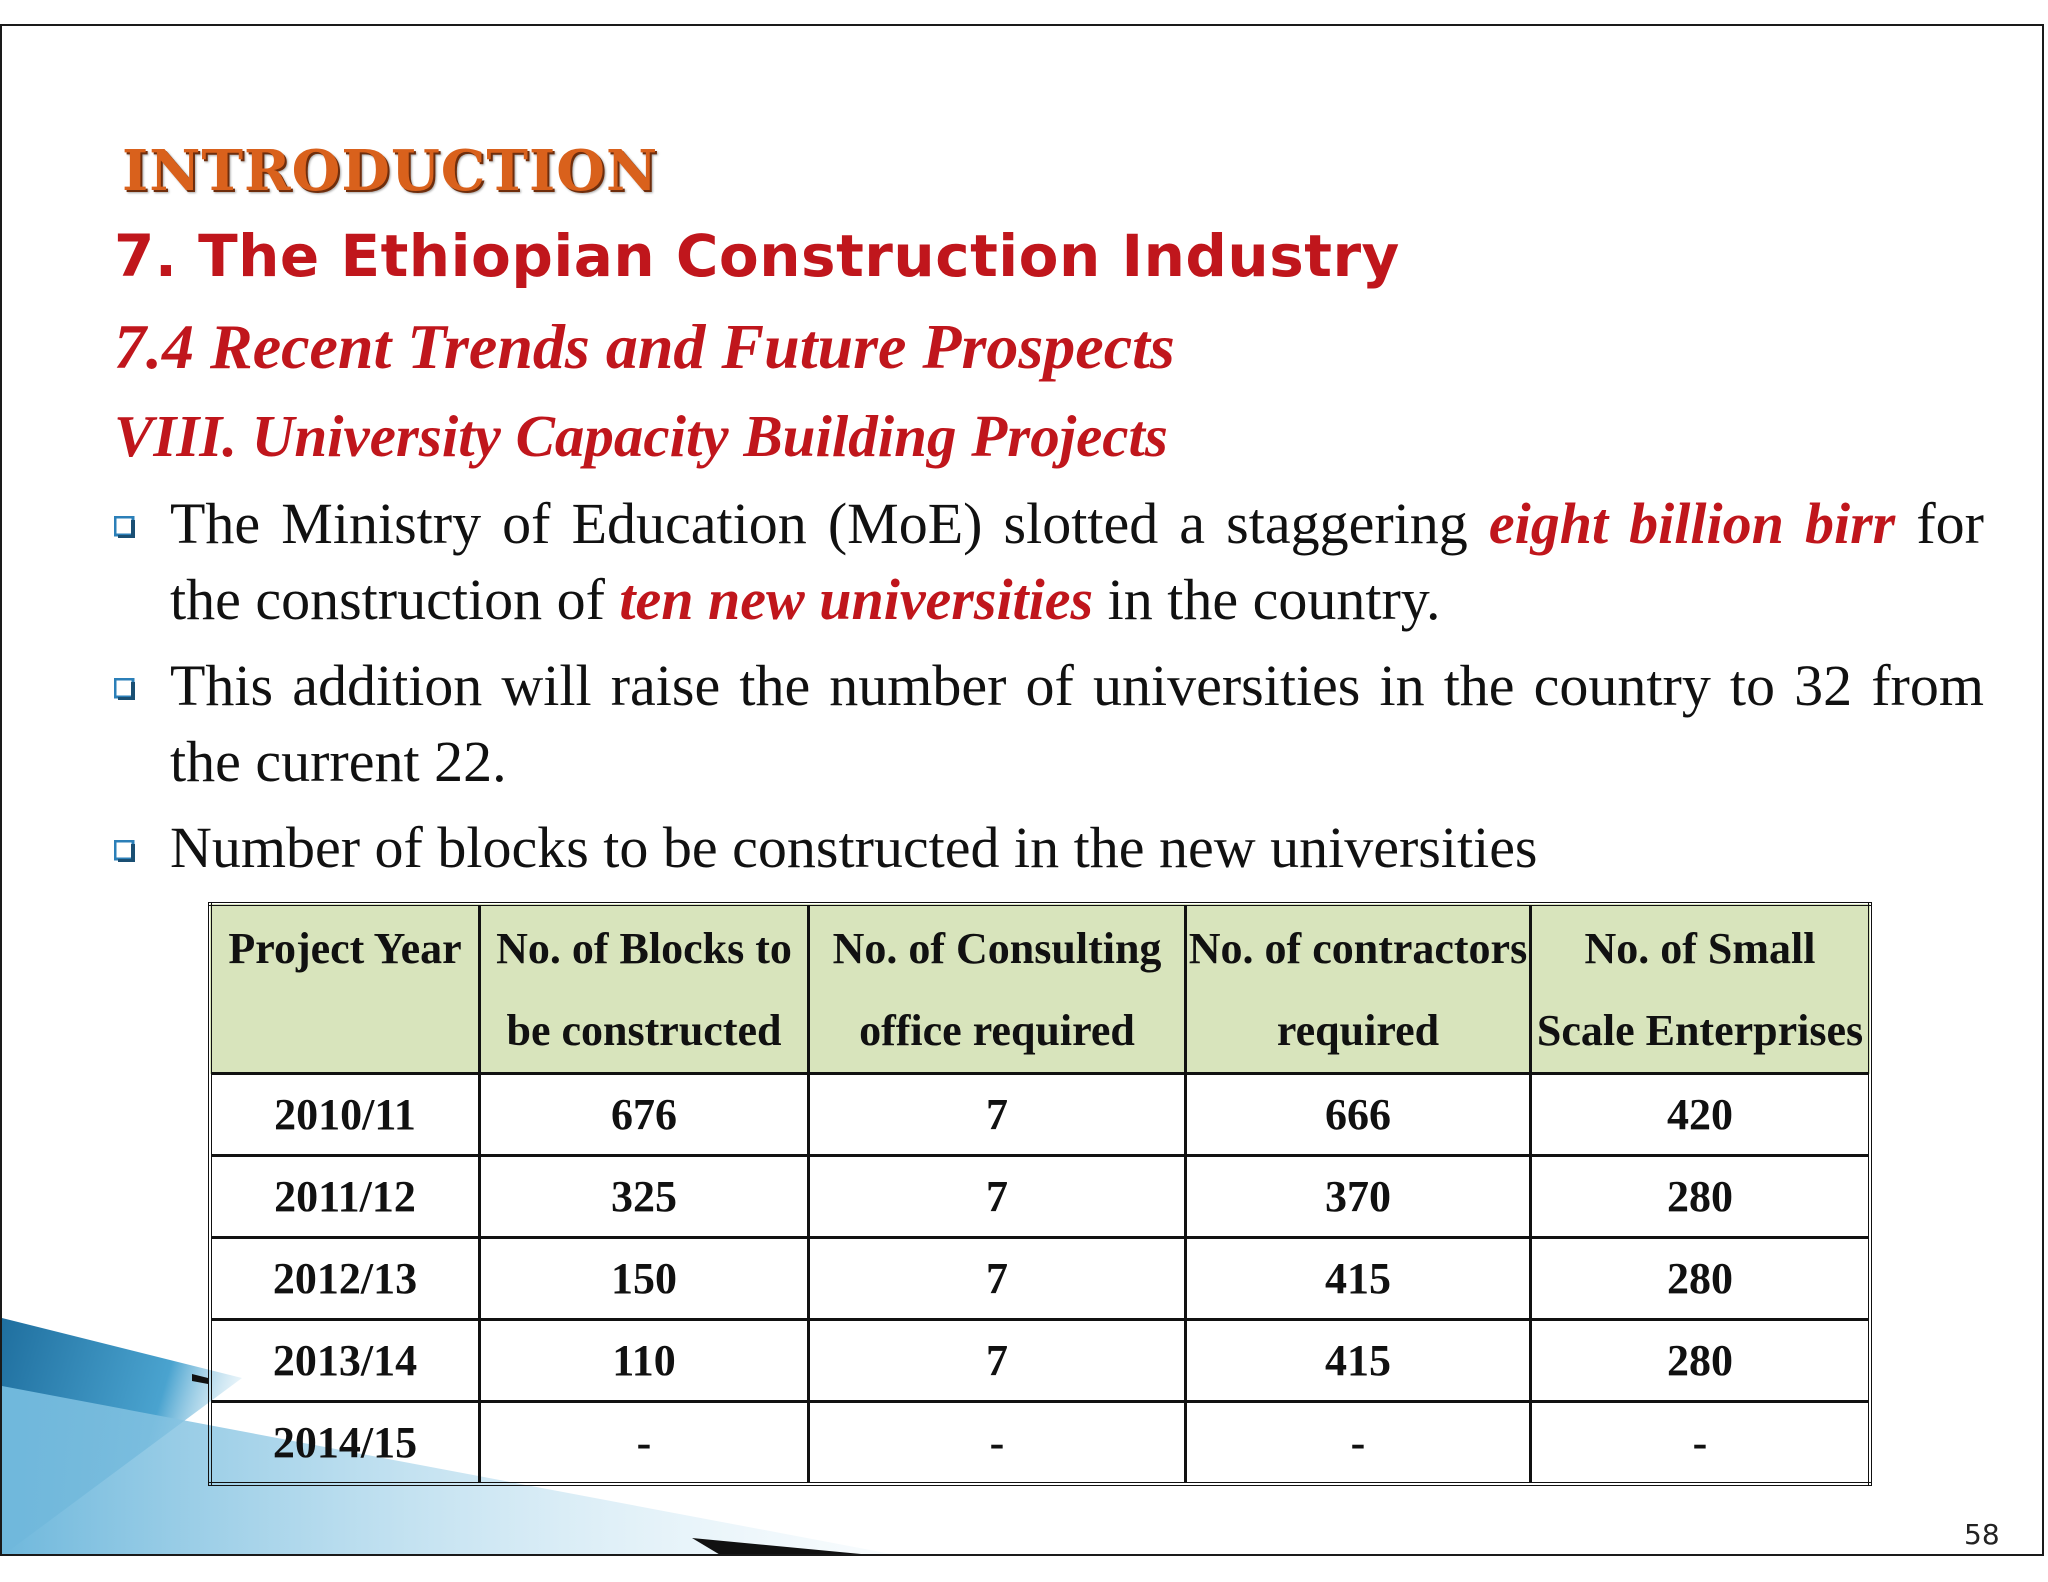 The image size is (2048, 1582). Describe the element at coordinates (644, 1114) in the screenshot. I see `table-cell: 676` at that location.